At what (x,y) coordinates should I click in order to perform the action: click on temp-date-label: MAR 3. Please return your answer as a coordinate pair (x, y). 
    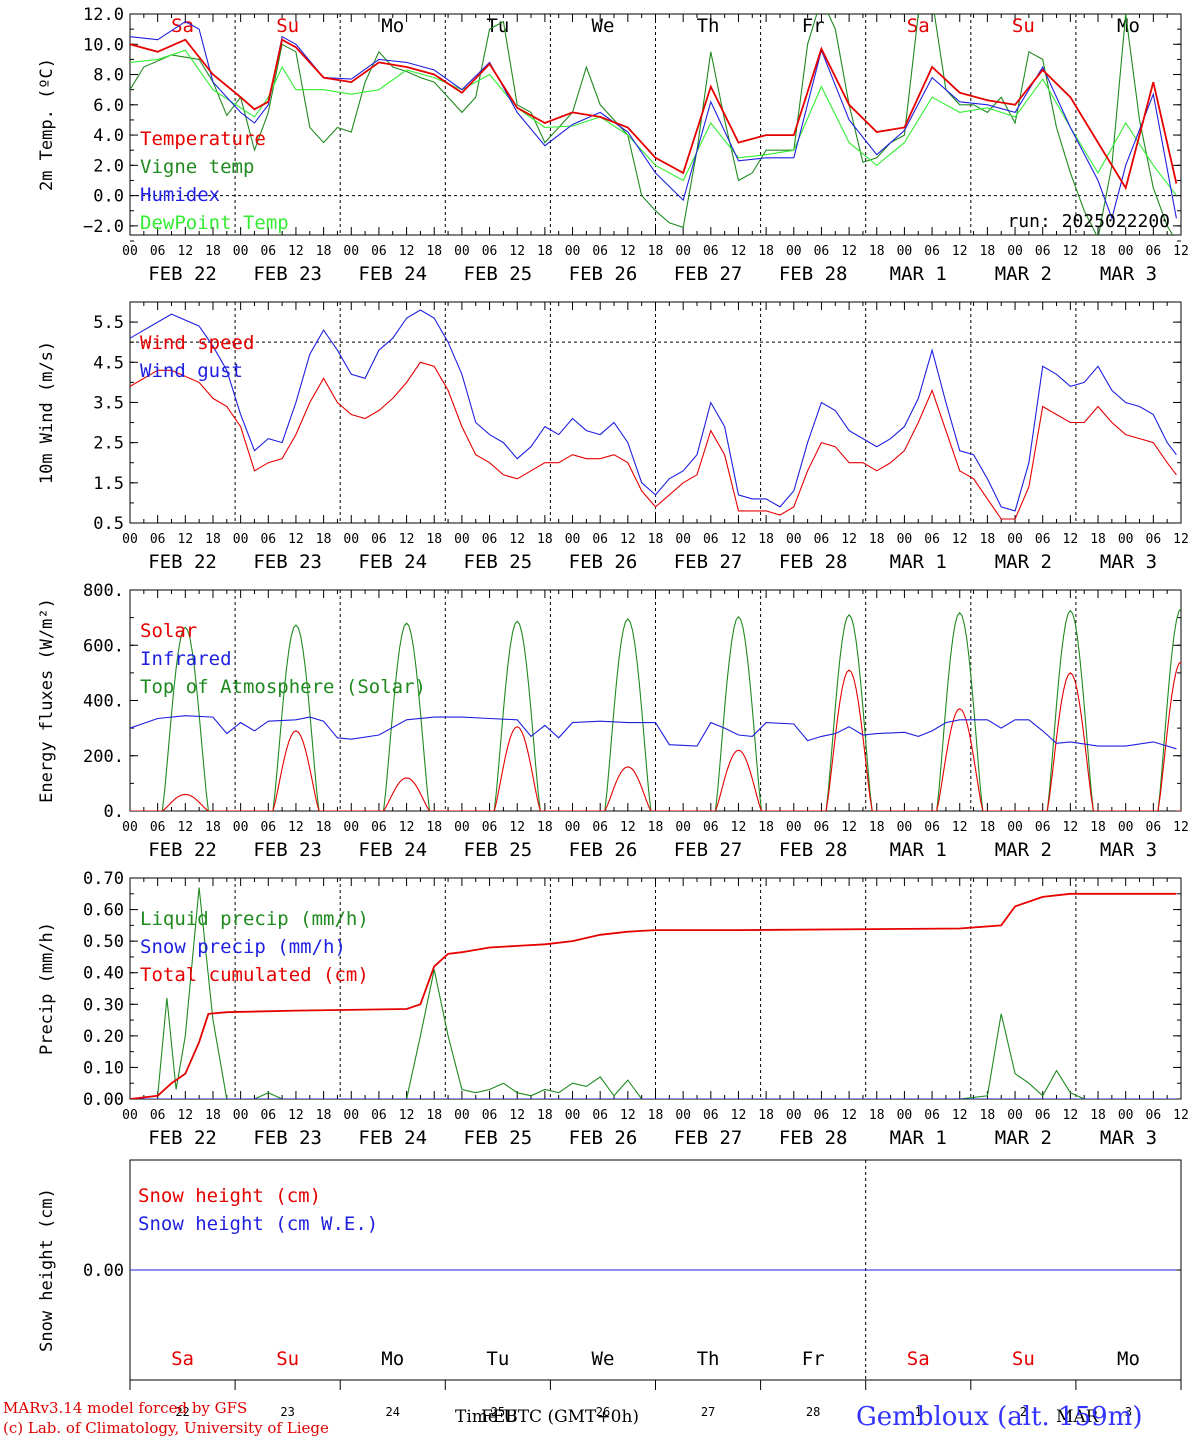
    Looking at the image, I should click on (1128, 274).